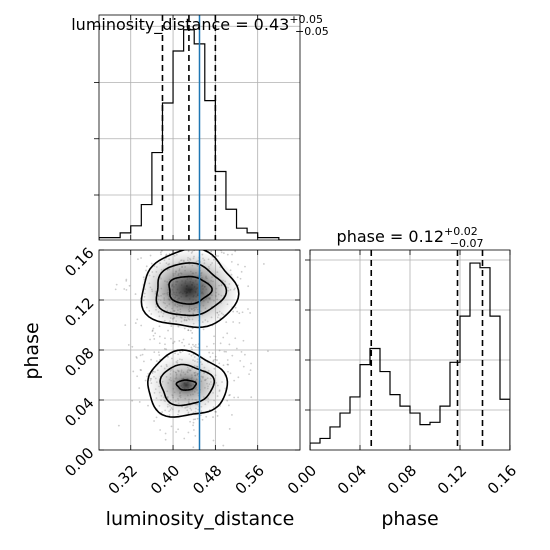 Image resolution: width=550 pixels, height=550 pixels. Describe the element at coordinates (461, 231) in the screenshot. I see `phase-title-plus: +0.02` at that location.